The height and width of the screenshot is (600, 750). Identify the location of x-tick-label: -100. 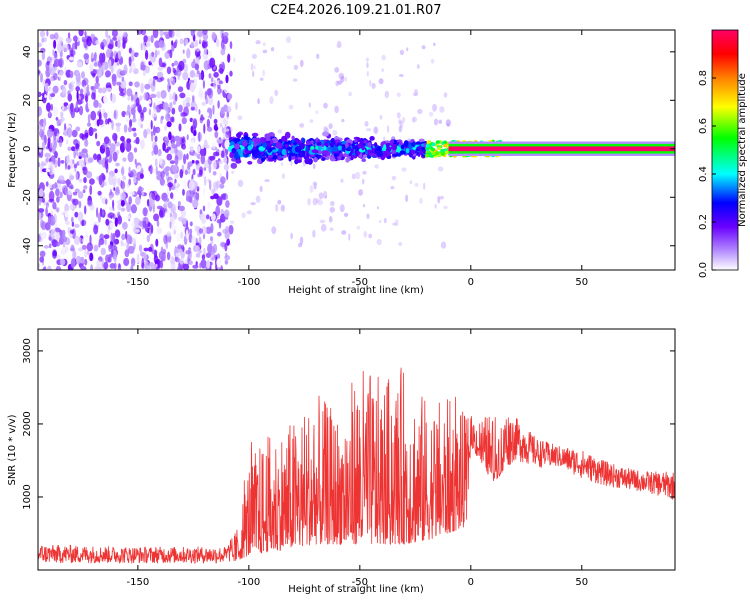
(249, 582).